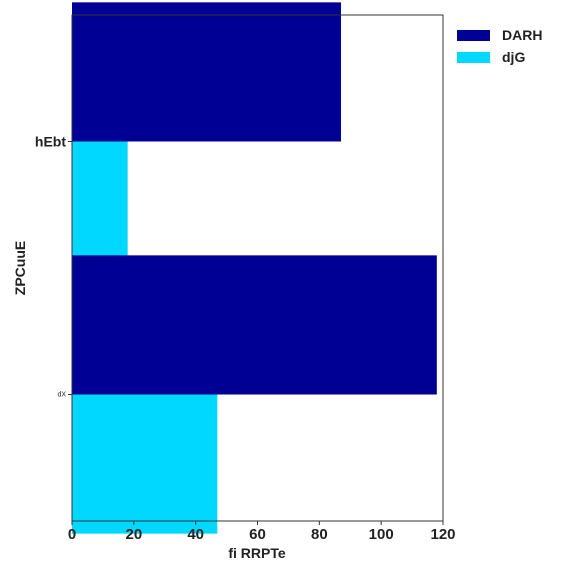  I want to click on y-category-label: hEbt, so click(50, 142).